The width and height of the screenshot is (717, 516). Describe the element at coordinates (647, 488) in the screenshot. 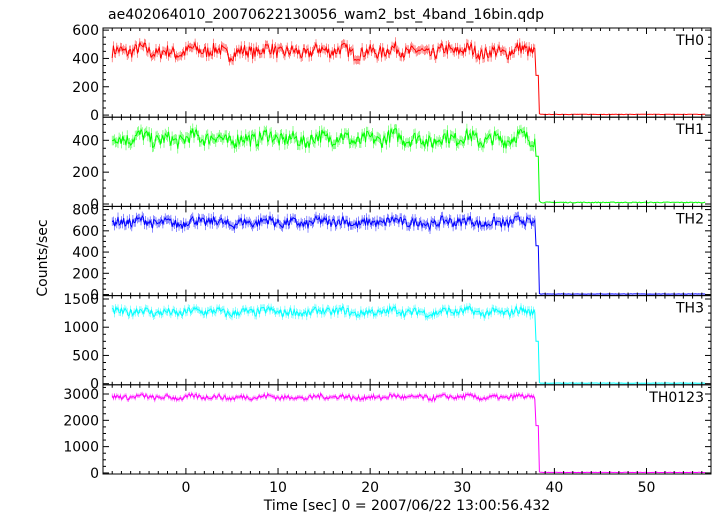

I see `x-tick-label: 50` at that location.